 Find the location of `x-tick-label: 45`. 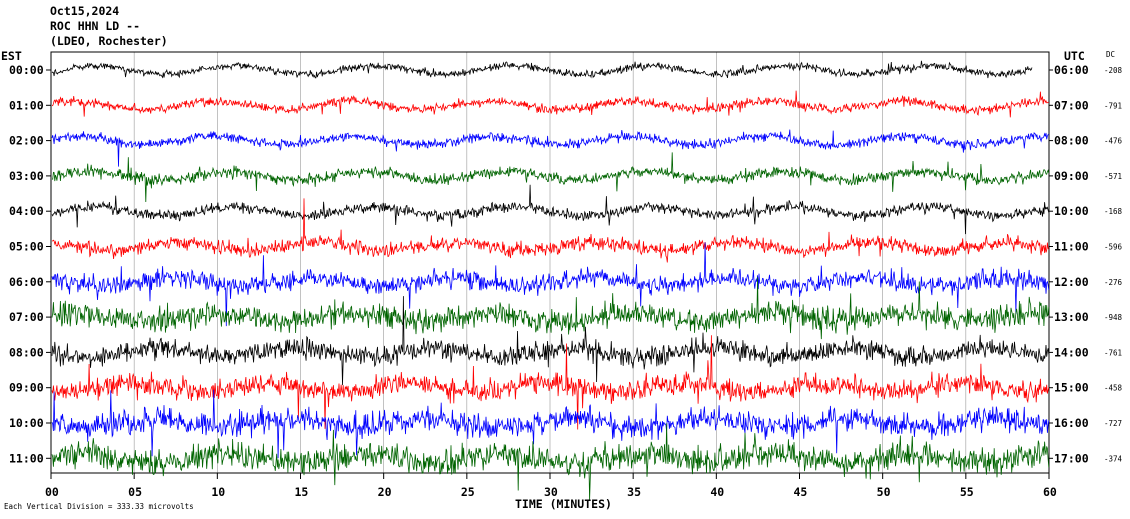

x-tick-label: 45 is located at coordinates (801, 492).